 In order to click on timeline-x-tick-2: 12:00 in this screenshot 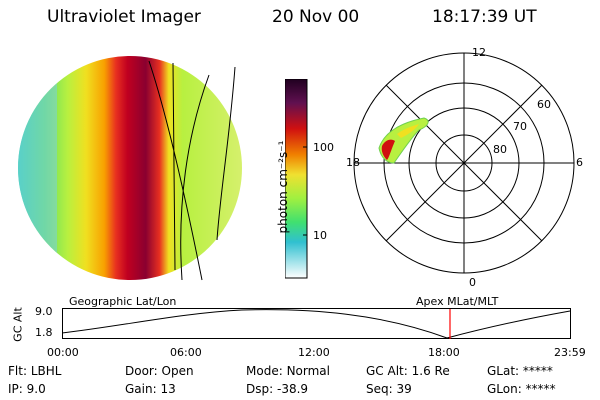, I will do `click(314, 352)`.